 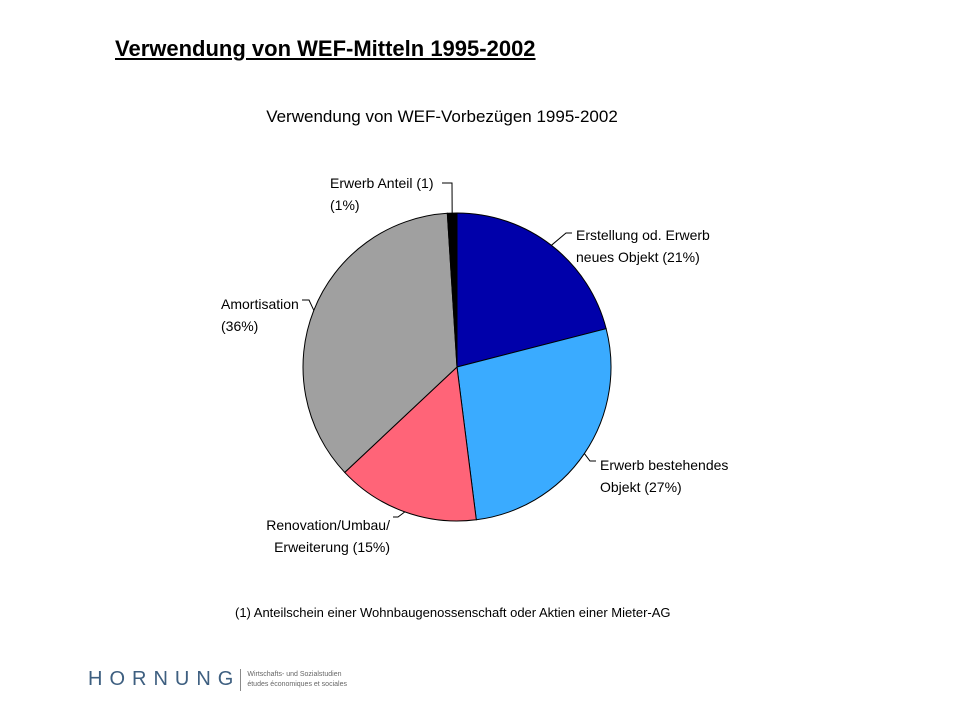 What do you see at coordinates (164, 679) in the screenshot?
I see `company-logo: HORNUNG` at bounding box center [164, 679].